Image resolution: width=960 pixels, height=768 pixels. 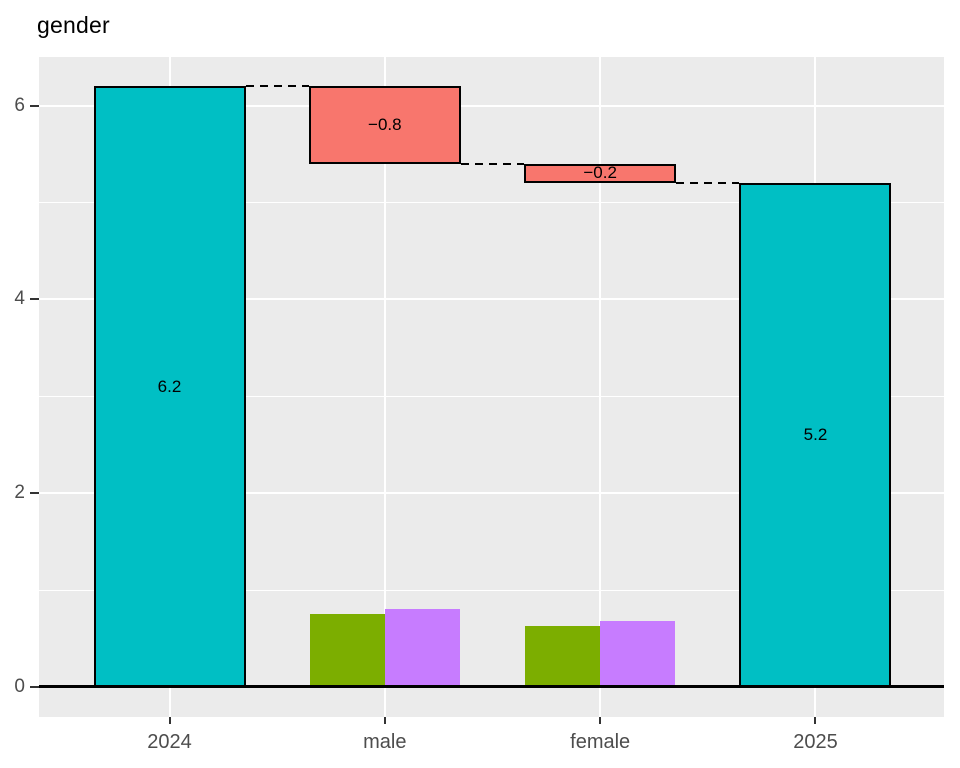 I want to click on waterfall-bar-2024, so click(x=169, y=386).